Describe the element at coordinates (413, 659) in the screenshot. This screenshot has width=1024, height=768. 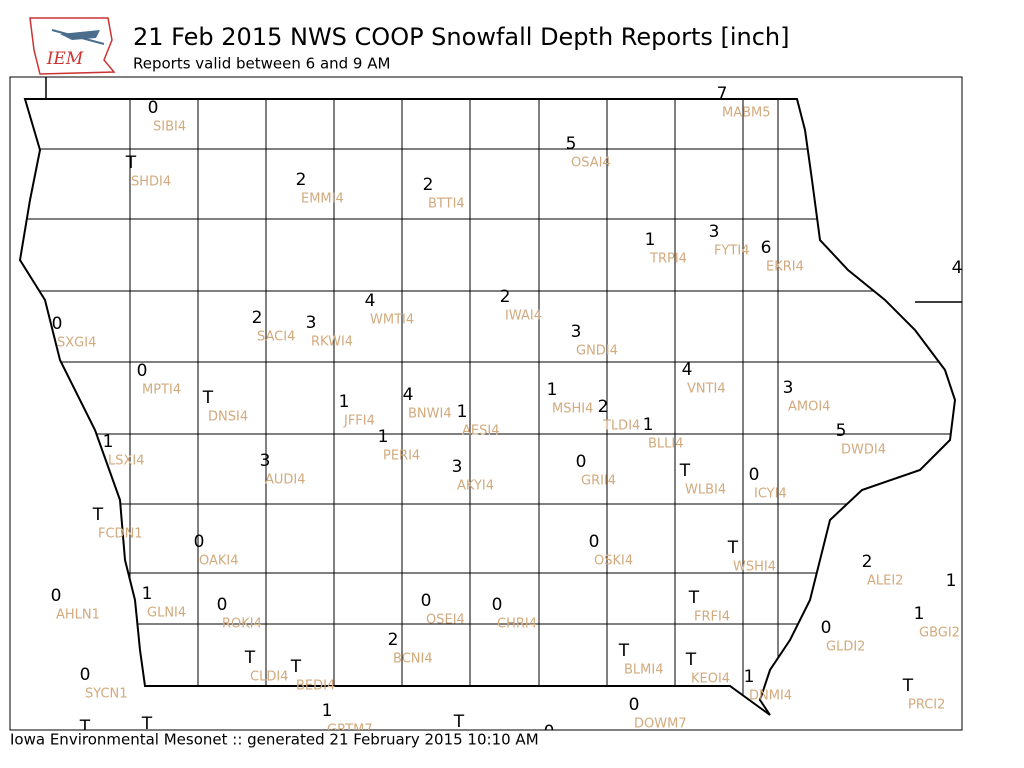
I see `station-id: BCNI4` at that location.